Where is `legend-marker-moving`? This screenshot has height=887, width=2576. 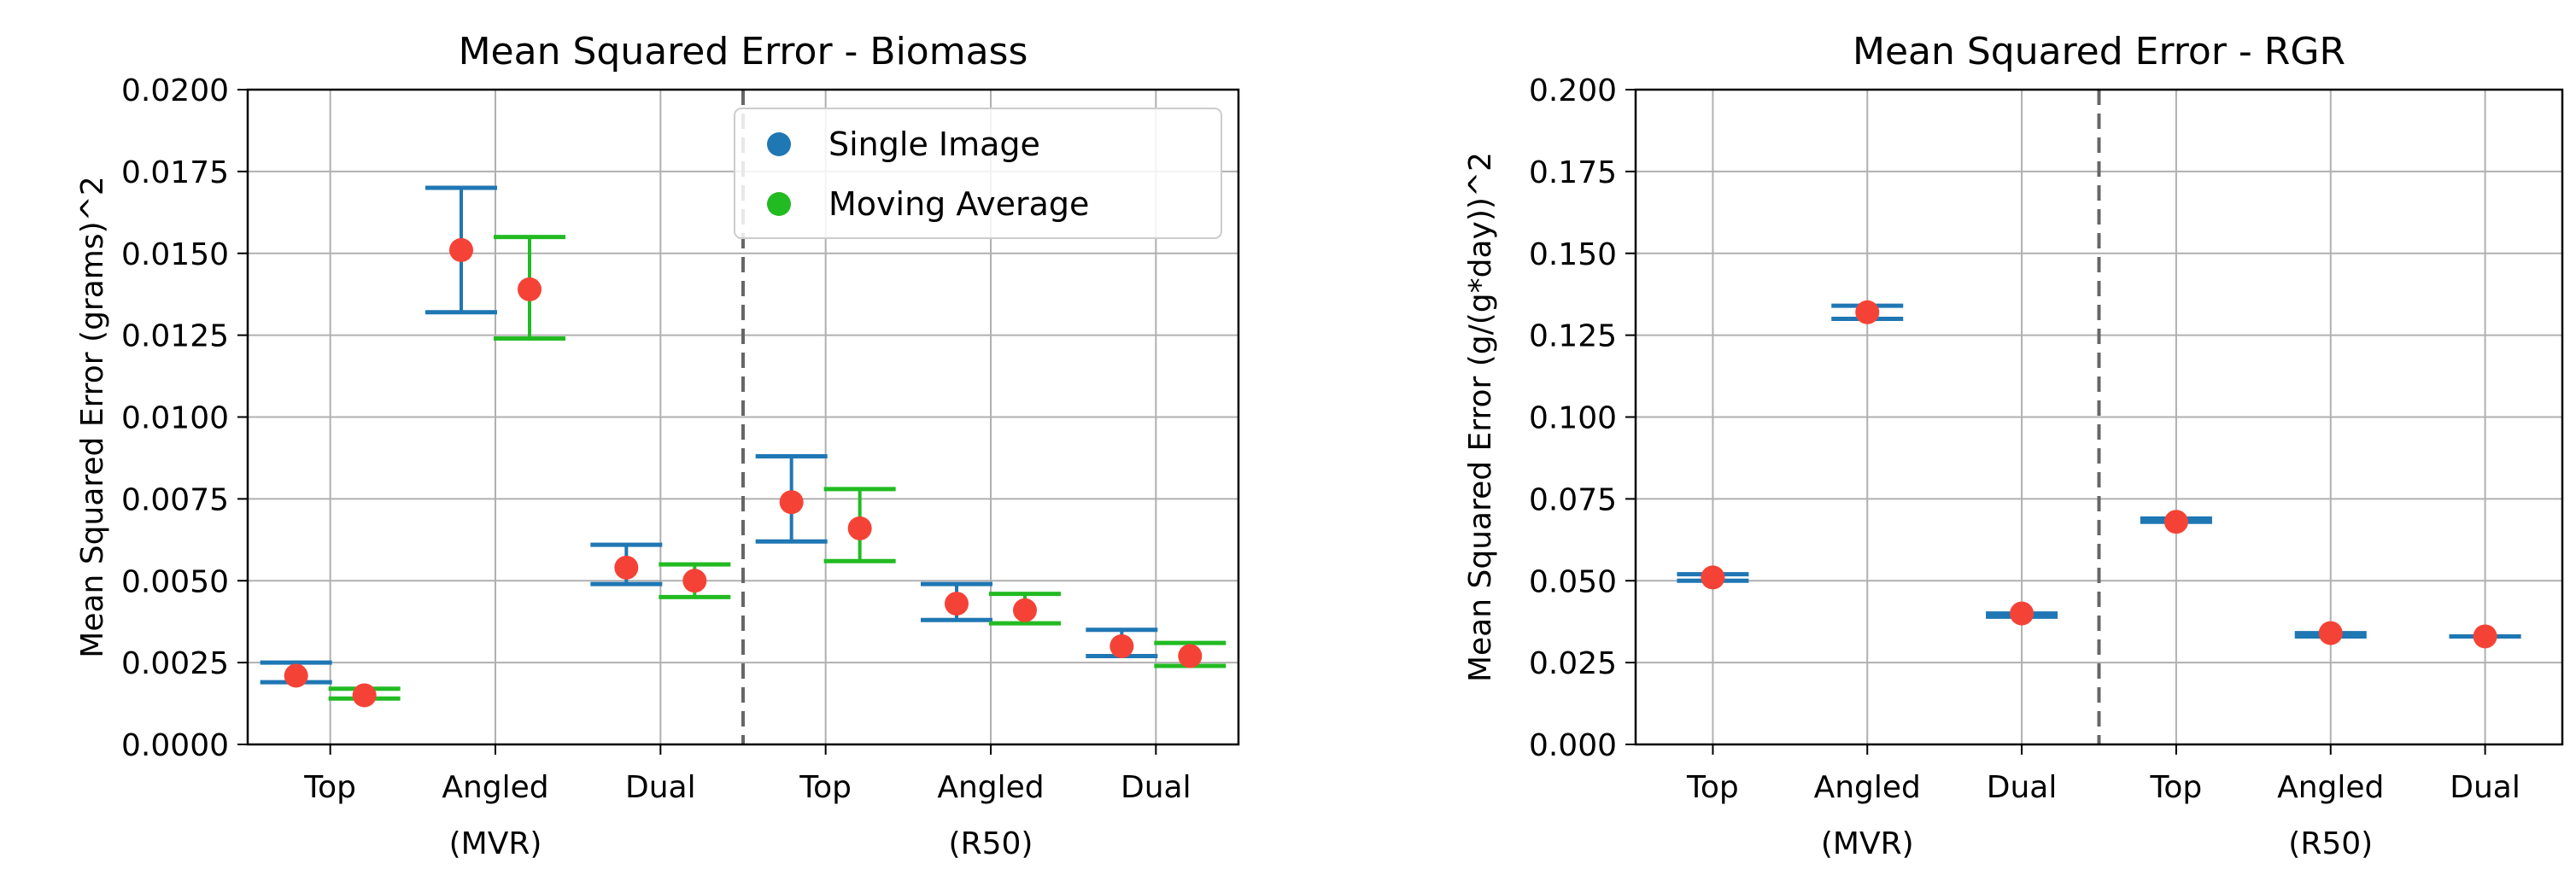
legend-marker-moving is located at coordinates (779, 204).